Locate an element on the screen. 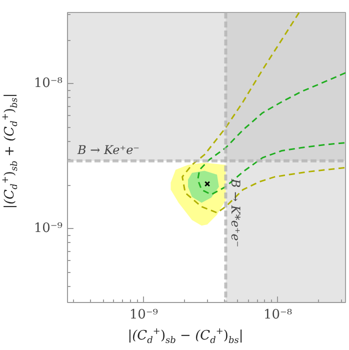 The image size is (349, 350). band-label: B → Ke⁺e⁻ is located at coordinates (108, 149).